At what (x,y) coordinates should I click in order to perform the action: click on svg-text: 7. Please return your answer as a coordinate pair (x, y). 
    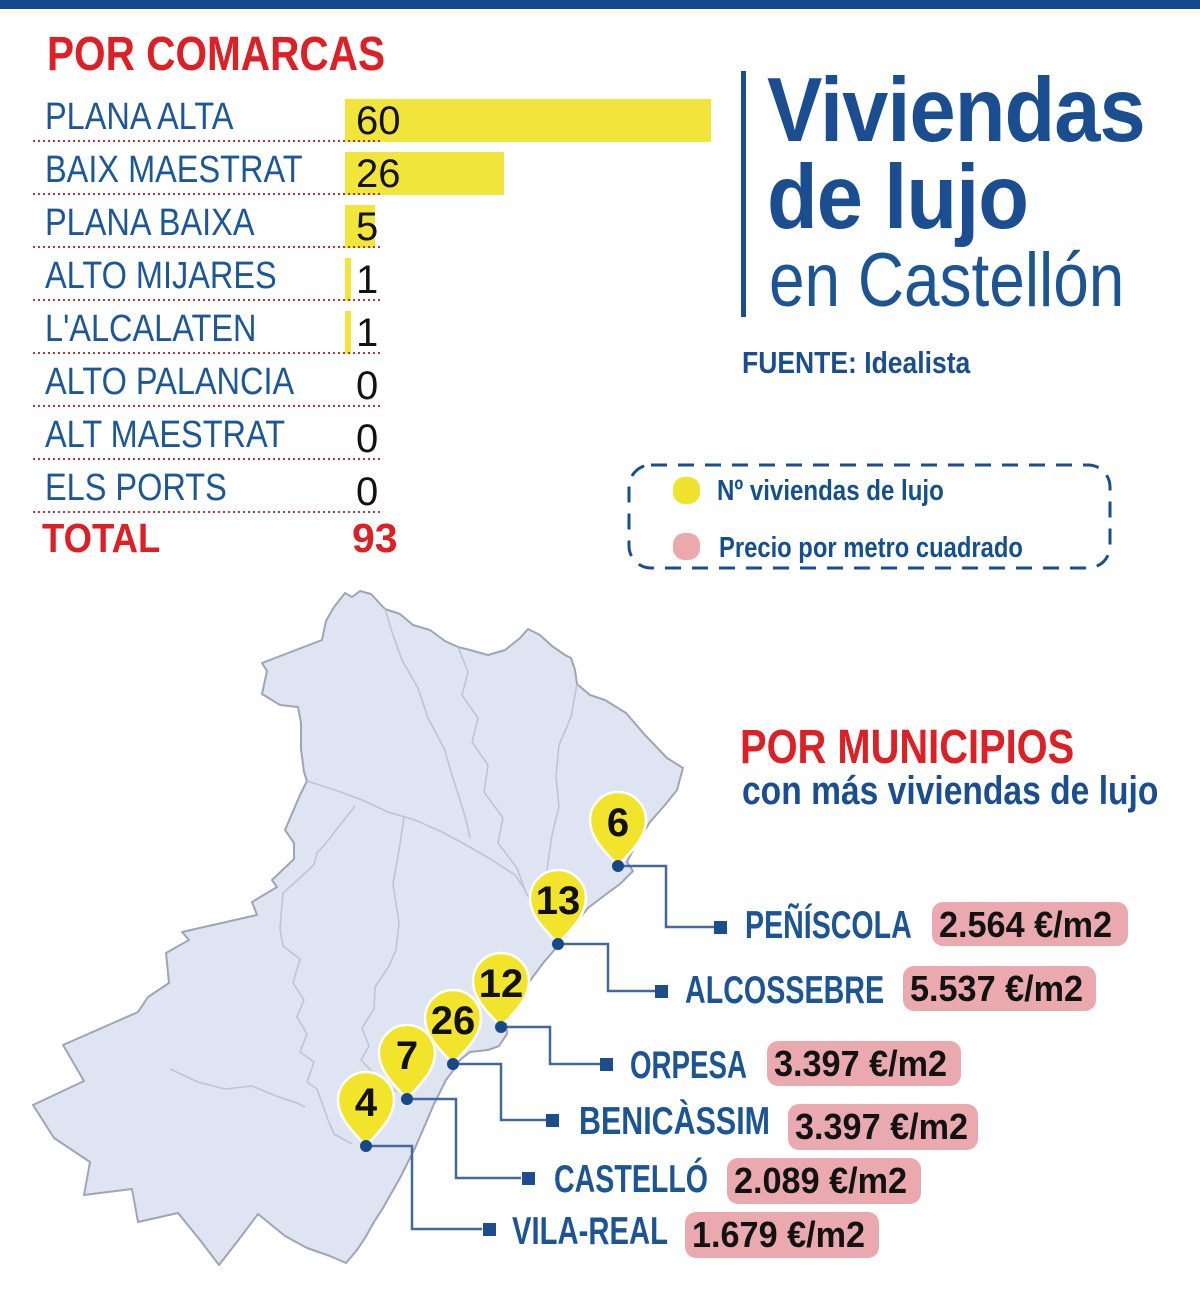
    Looking at the image, I should click on (407, 1056).